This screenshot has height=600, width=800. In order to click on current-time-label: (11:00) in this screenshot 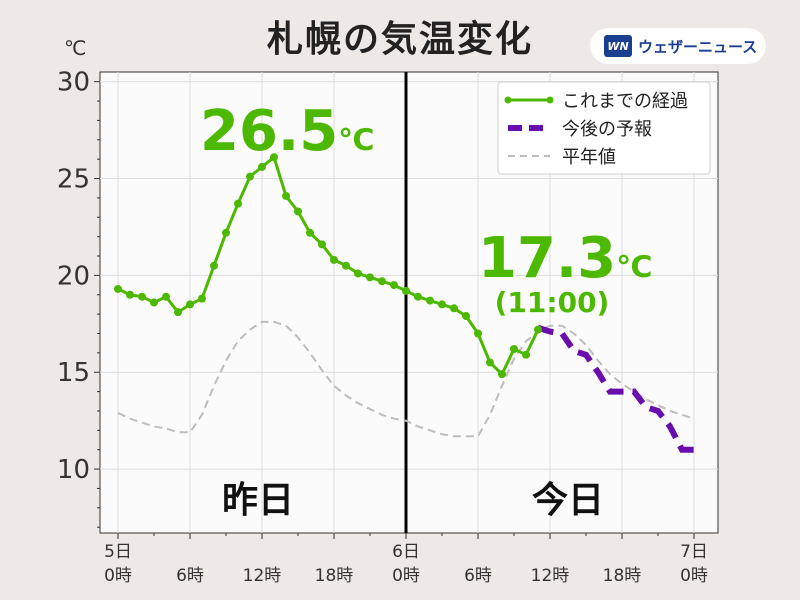, I will do `click(552, 302)`.